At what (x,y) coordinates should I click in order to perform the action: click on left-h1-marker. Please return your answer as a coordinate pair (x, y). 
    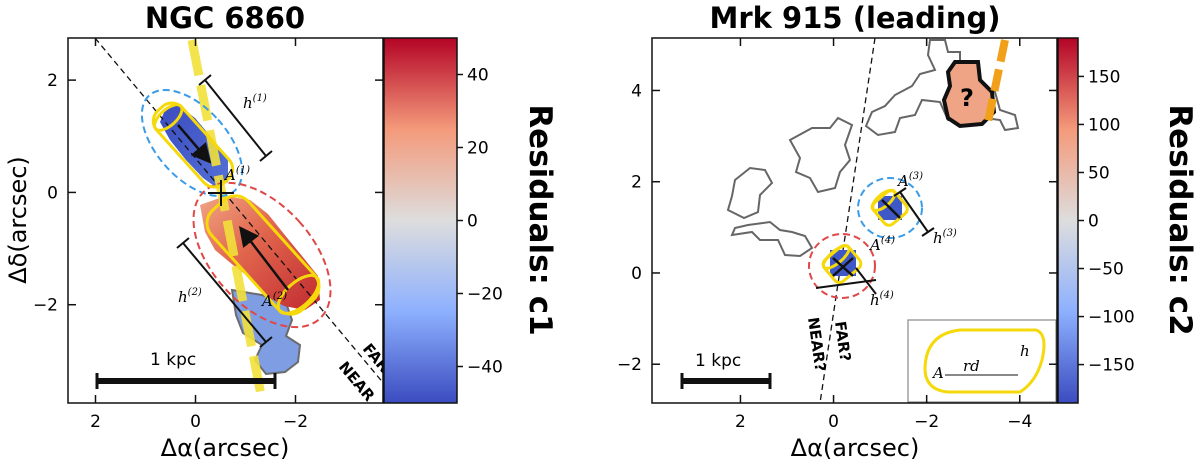
    Looking at the image, I should click on (235, 118).